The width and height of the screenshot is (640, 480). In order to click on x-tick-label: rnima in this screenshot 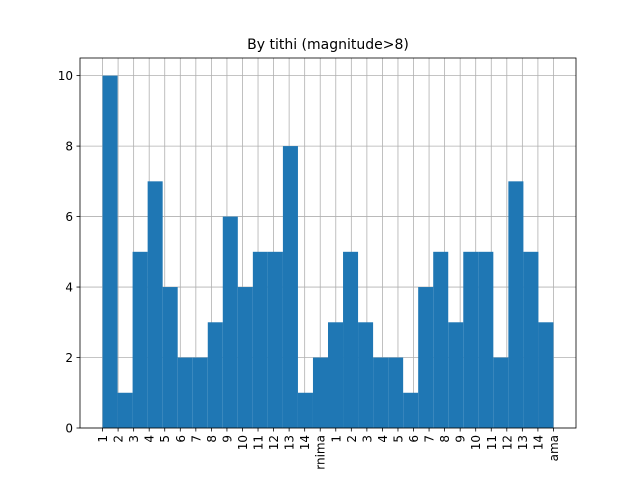, I will do `click(321, 452)`.